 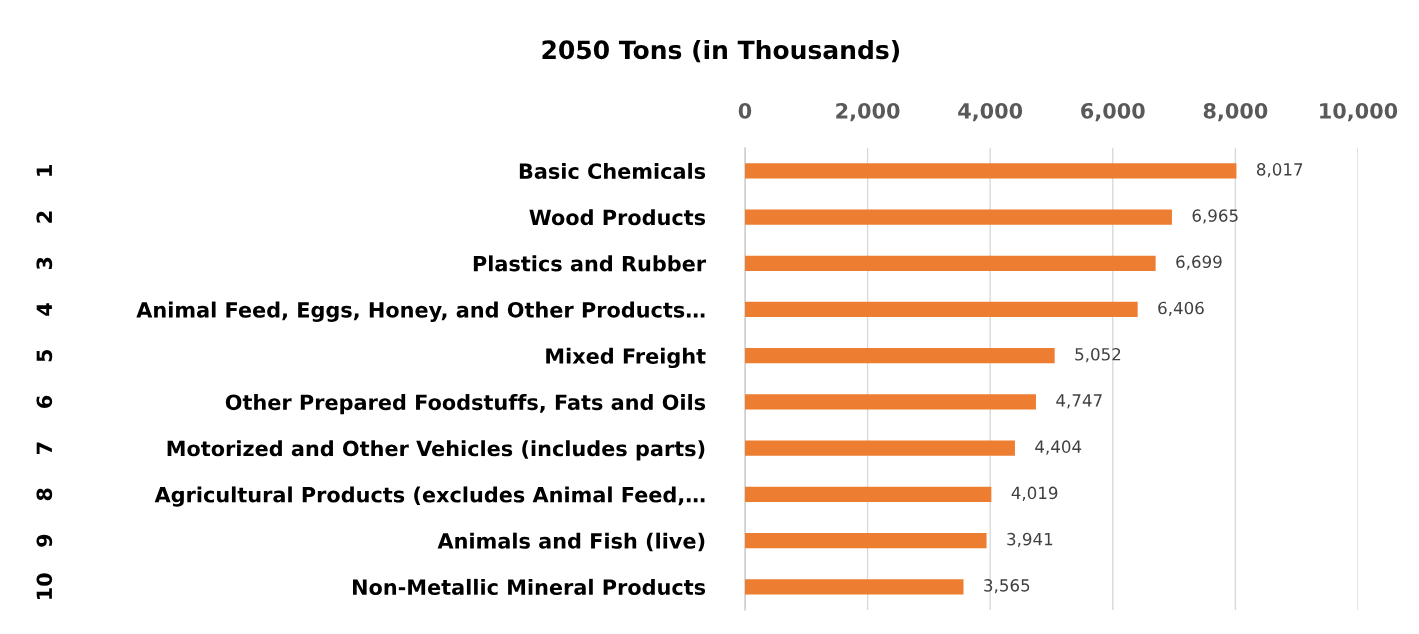 What do you see at coordinates (1215, 216) in the screenshot?
I see `data-label: 6,965` at bounding box center [1215, 216].